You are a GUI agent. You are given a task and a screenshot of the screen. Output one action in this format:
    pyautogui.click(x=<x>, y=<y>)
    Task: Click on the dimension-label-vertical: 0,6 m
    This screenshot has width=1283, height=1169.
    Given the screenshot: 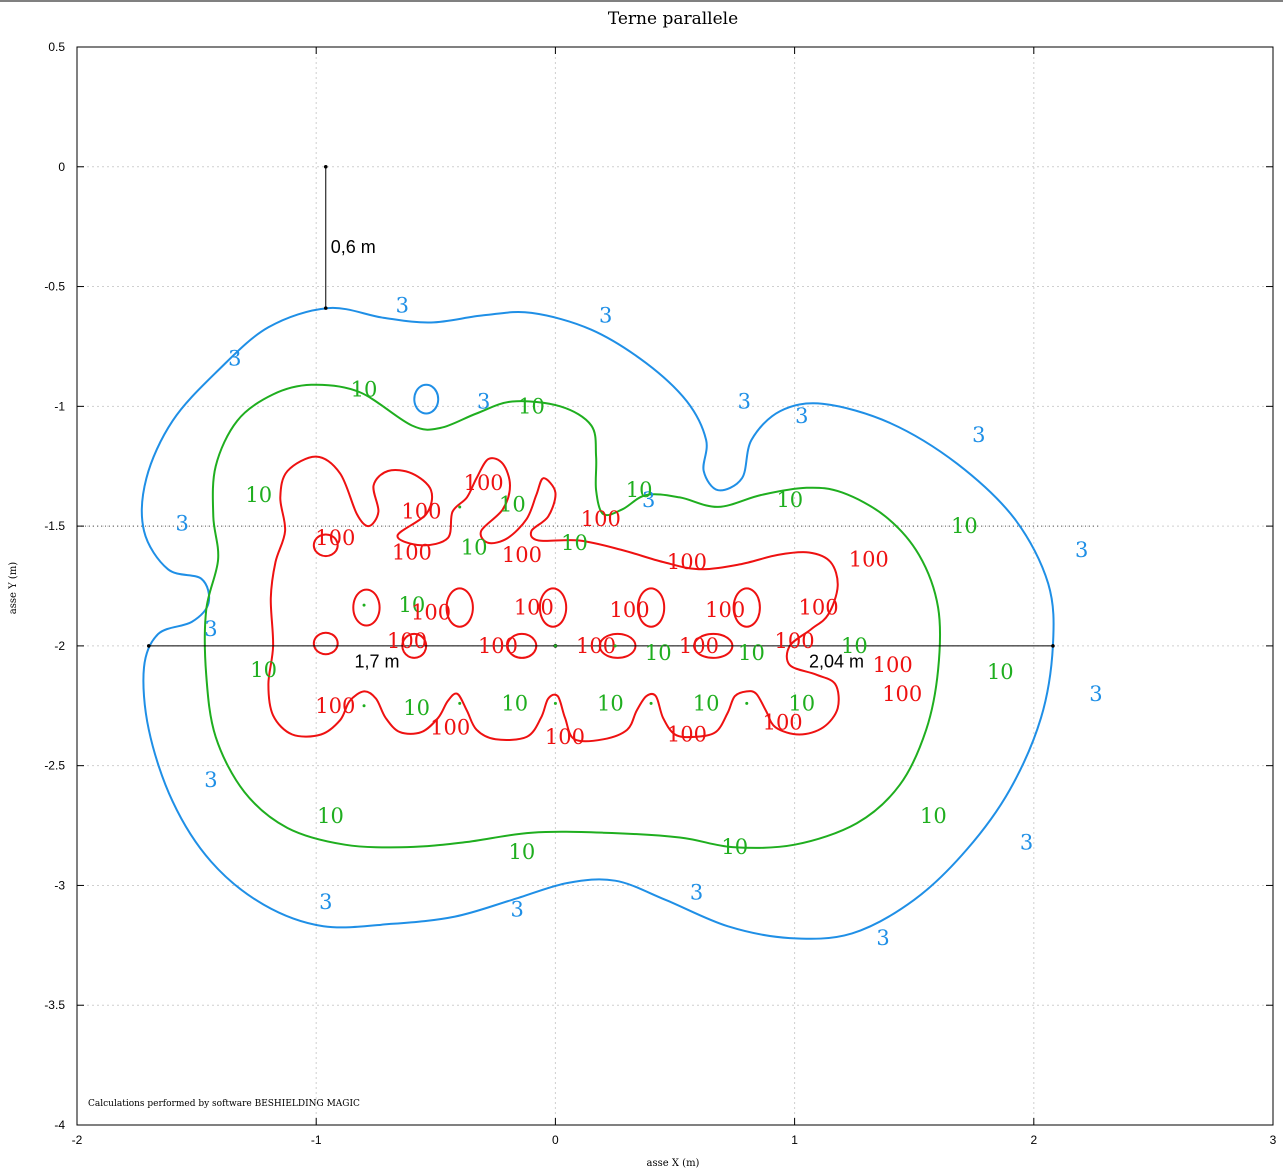 What is the action you would take?
    pyautogui.click(x=353, y=247)
    